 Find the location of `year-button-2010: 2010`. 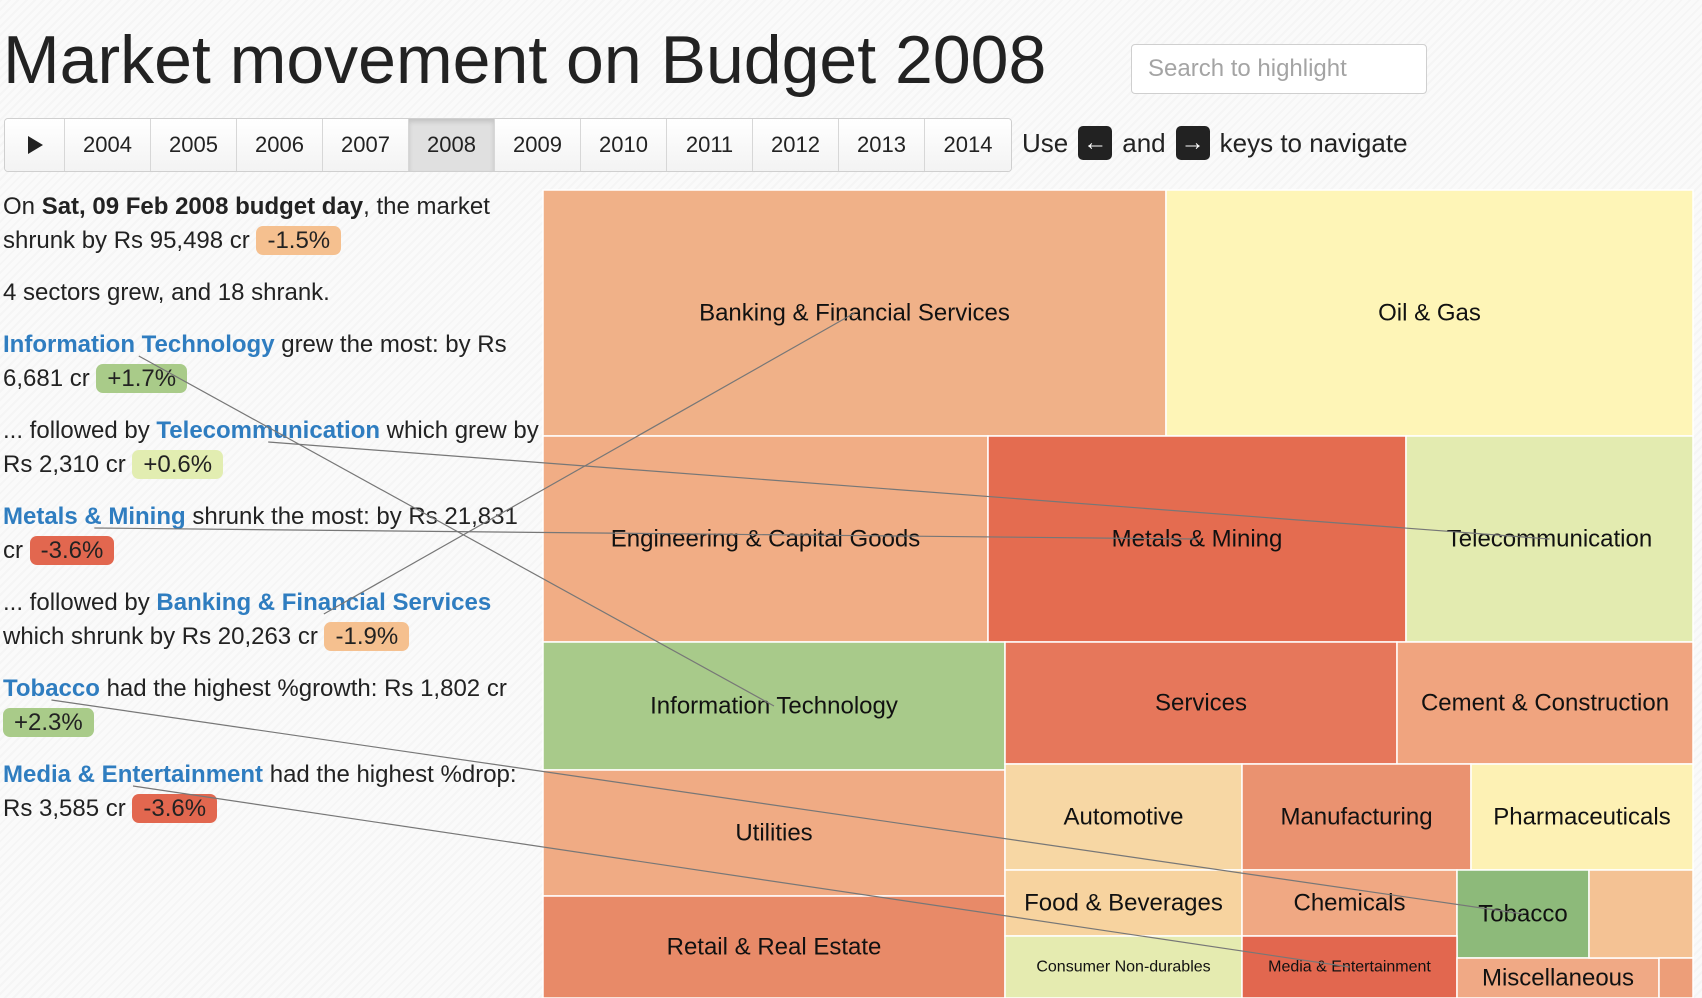

year-button-2010: 2010 is located at coordinates (624, 145).